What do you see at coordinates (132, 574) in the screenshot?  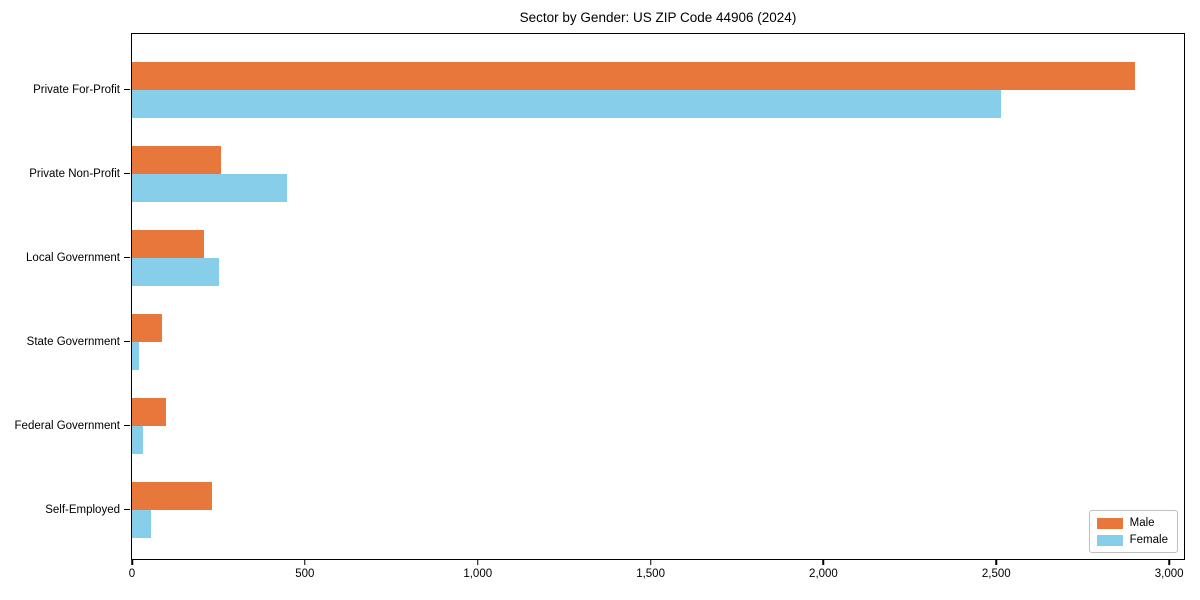 I see `x-tick-label-0: 0` at bounding box center [132, 574].